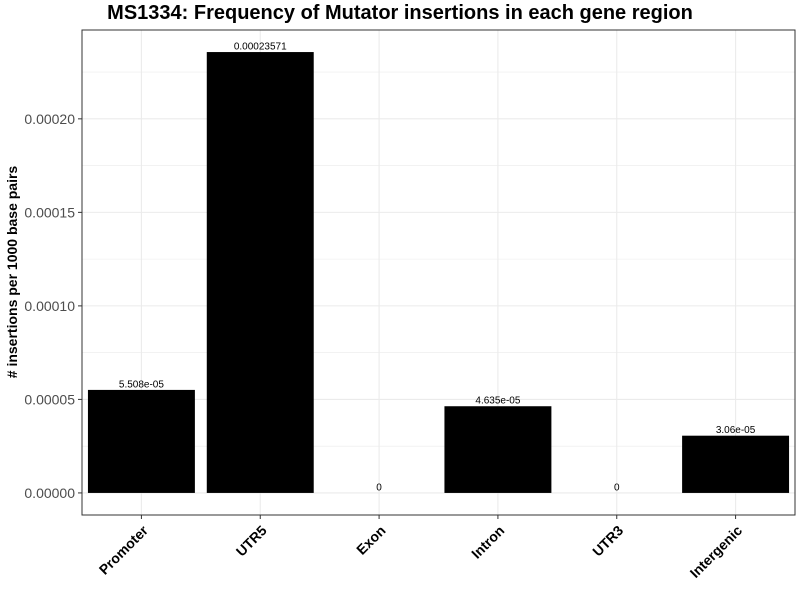  Describe the element at coordinates (49, 306) in the screenshot. I see `y-tick-label: 0.00010` at that location.